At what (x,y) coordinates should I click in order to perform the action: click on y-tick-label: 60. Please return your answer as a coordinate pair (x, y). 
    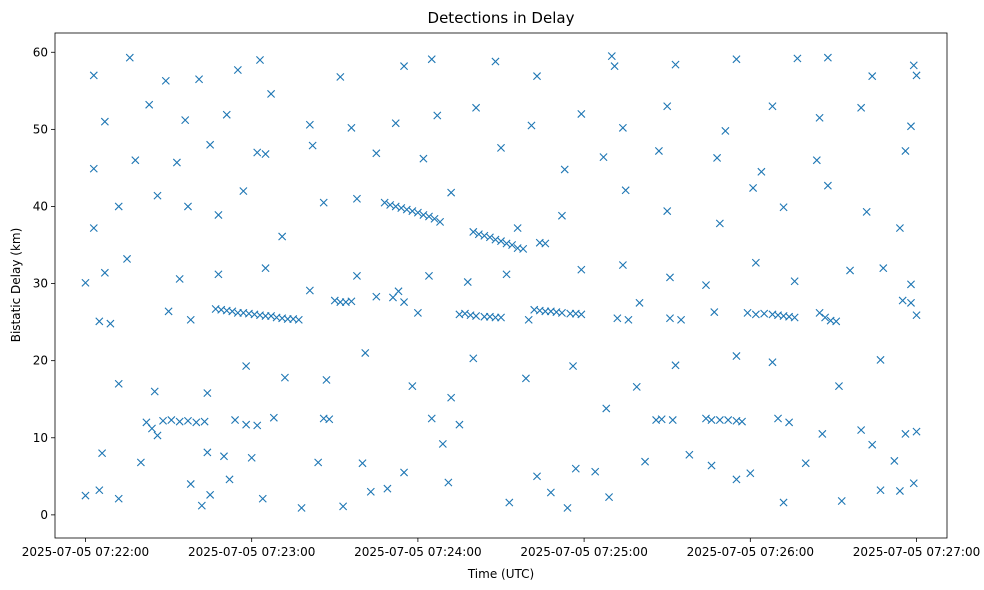
    Looking at the image, I should click on (40, 52).